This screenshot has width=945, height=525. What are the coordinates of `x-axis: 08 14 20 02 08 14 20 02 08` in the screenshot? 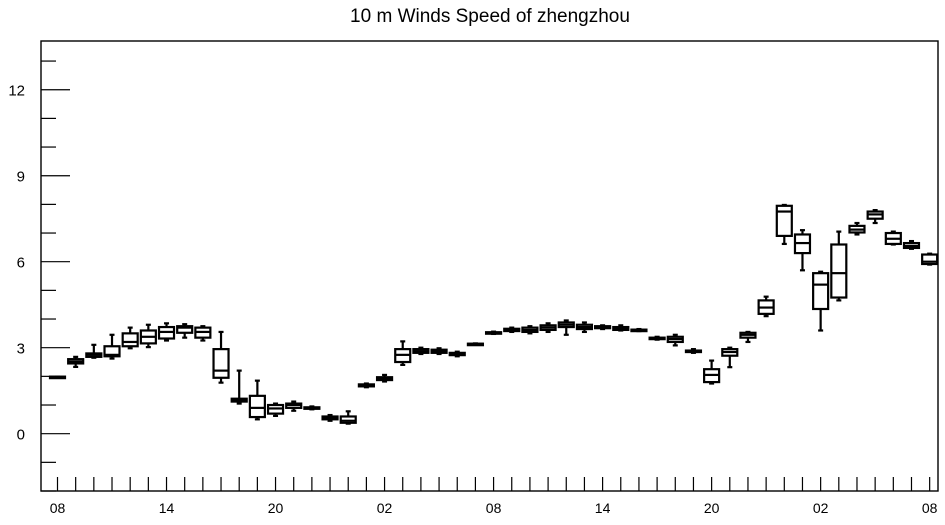 It's located at (494, 496).